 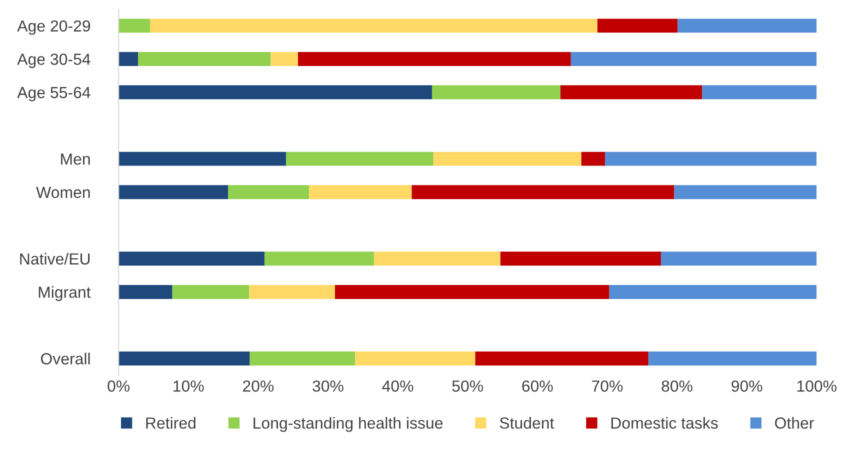 What do you see at coordinates (664, 422) in the screenshot?
I see `legend-label: Domestic tasks` at bounding box center [664, 422].